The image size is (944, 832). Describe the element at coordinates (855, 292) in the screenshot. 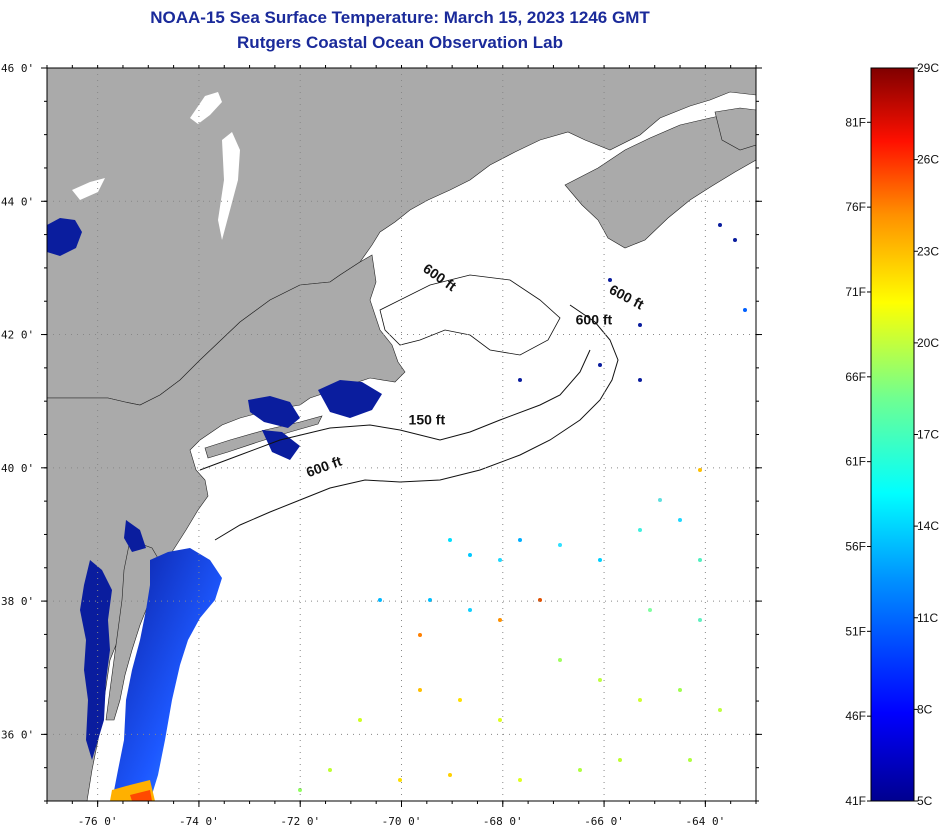

I see `colorbar-fahrenheit-label: 71F` at that location.